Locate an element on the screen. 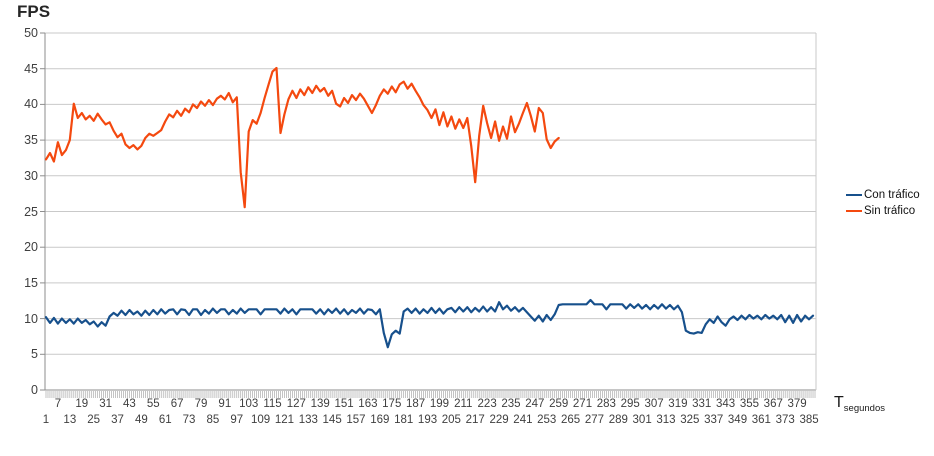 This screenshot has height=456, width=934. x-axis-tick-label: 91 is located at coordinates (225, 404).